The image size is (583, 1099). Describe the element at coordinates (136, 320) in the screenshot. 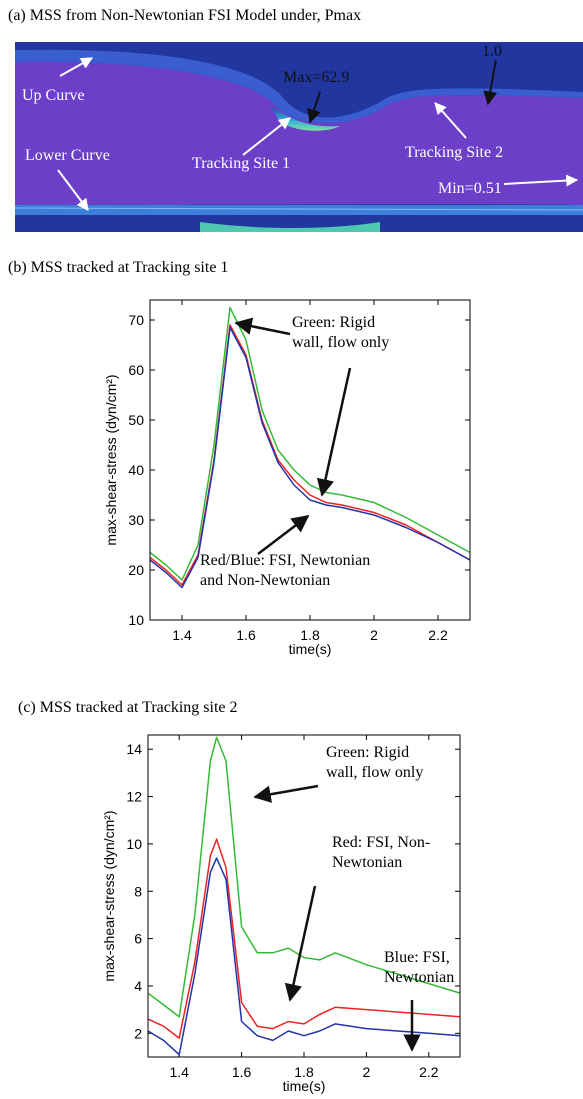

I see `y-tick-label: 70` at that location.